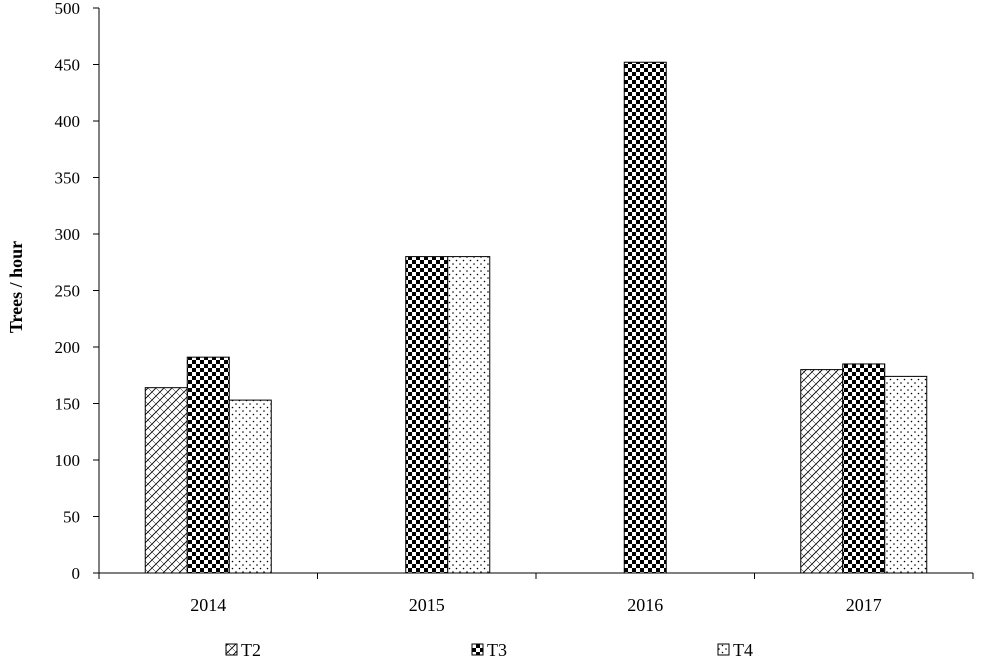  Describe the element at coordinates (68, 9) in the screenshot. I see `y-tick-label: 500` at that location.